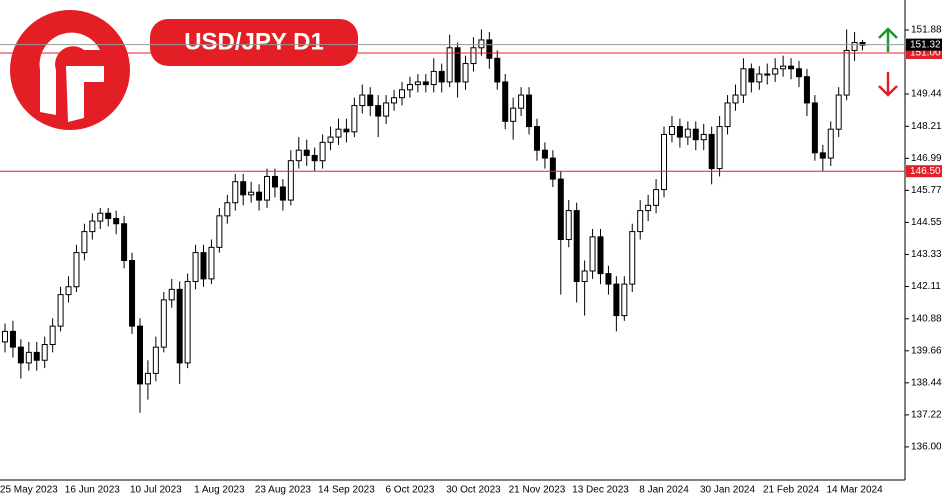 This screenshot has width=950, height=500. Describe the element at coordinates (473, 490) in the screenshot. I see `x-tick-label: 30 Oct 2023` at that location.